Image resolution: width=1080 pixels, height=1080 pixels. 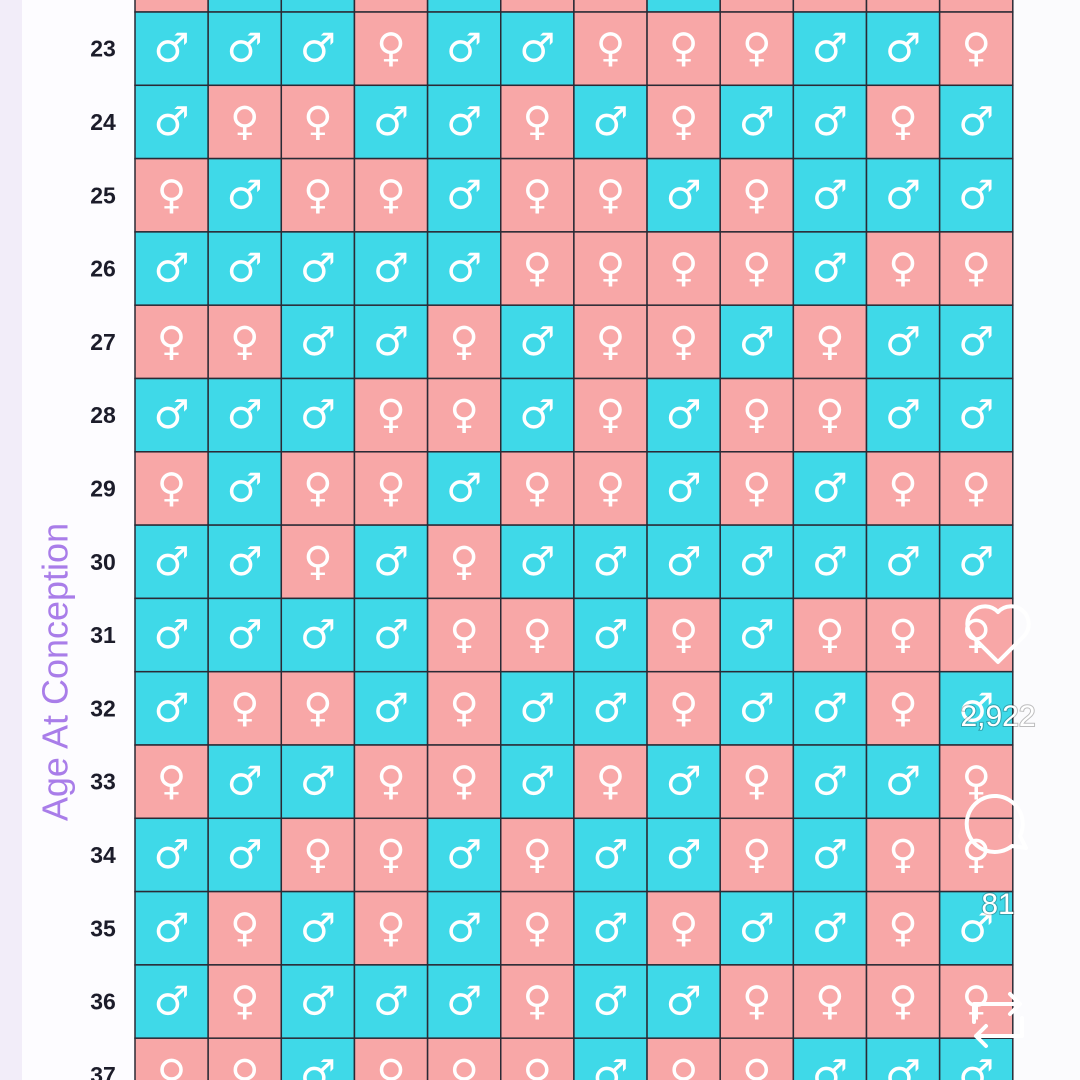 I want to click on repost-arrow-top, so click(x=997, y=1008).